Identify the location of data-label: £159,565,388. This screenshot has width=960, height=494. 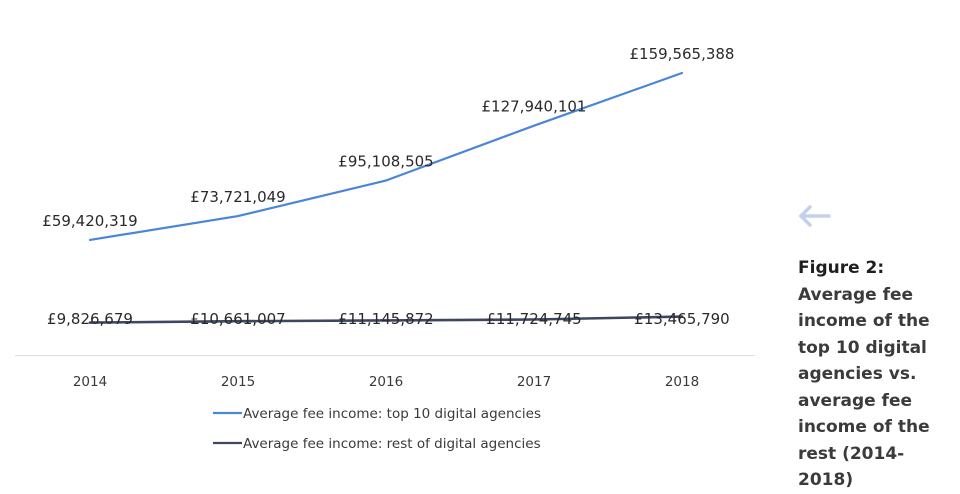
(682, 54).